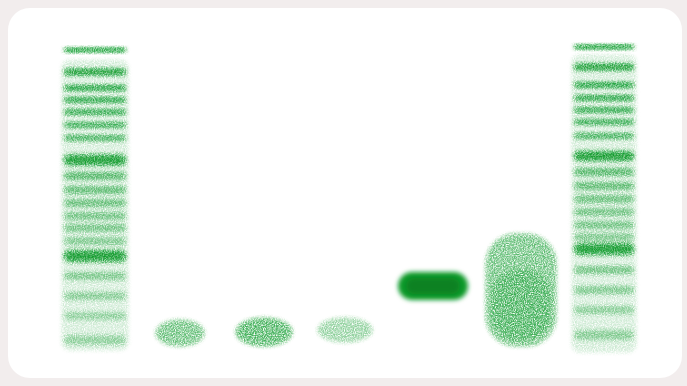  Describe the element at coordinates (433, 286) in the screenshot. I see `sample-band-core` at that location.